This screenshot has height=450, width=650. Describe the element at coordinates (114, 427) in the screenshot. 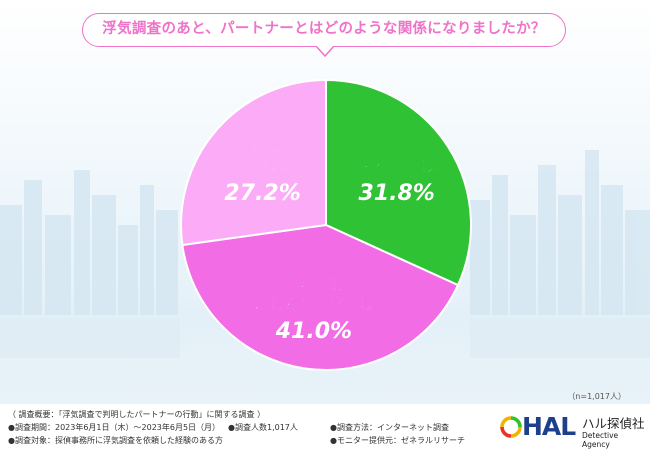

I see `survey-period: ●調査期間：2023年6月1日（木）～2023年6月5日（月）` at that location.